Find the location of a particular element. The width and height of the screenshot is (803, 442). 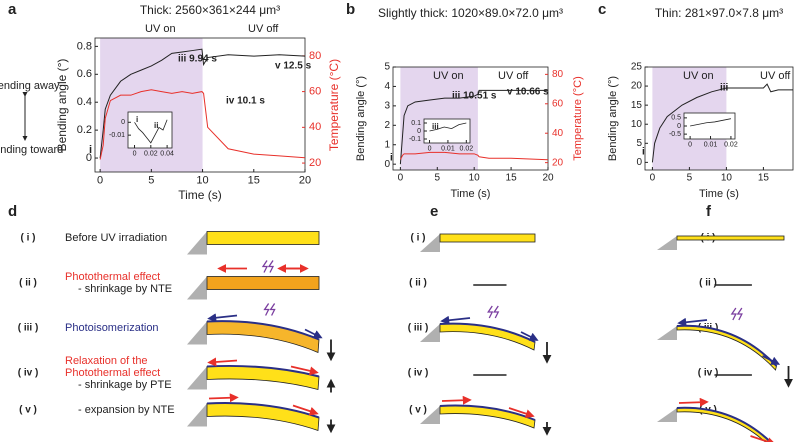

row-text: - shrinkage by NTE is located at coordinates (125, 289).